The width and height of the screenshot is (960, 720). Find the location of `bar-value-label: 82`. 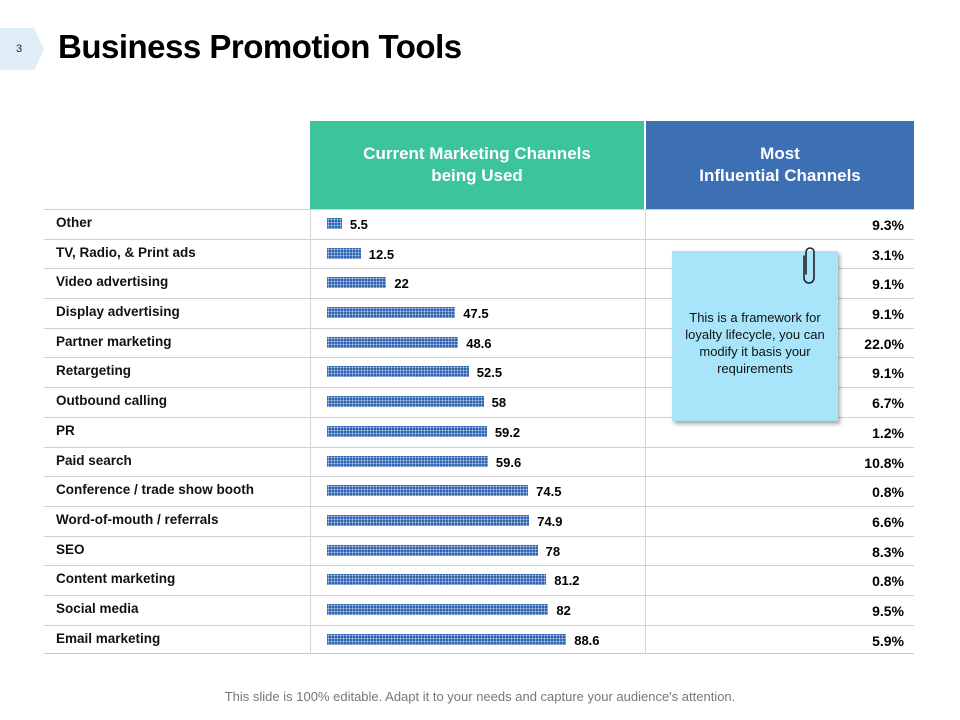

bar-value-label: 82 is located at coordinates (563, 610).